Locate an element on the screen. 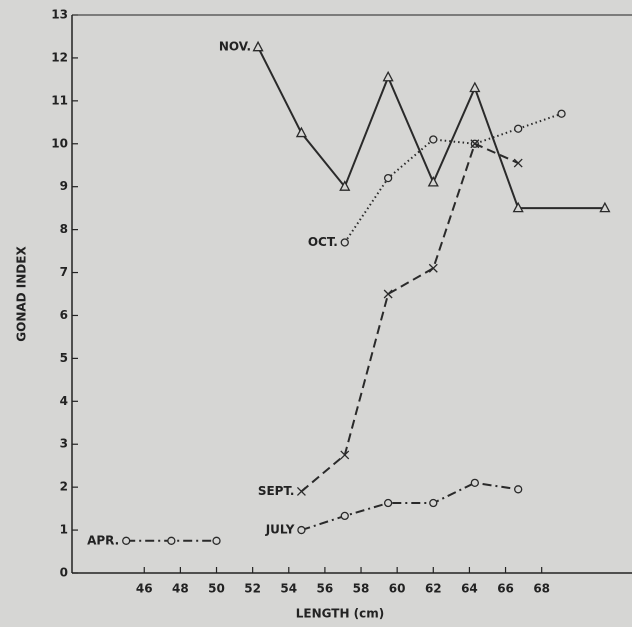 This screenshot has height=627, width=632. x-tick-label: 60 is located at coordinates (397, 589).